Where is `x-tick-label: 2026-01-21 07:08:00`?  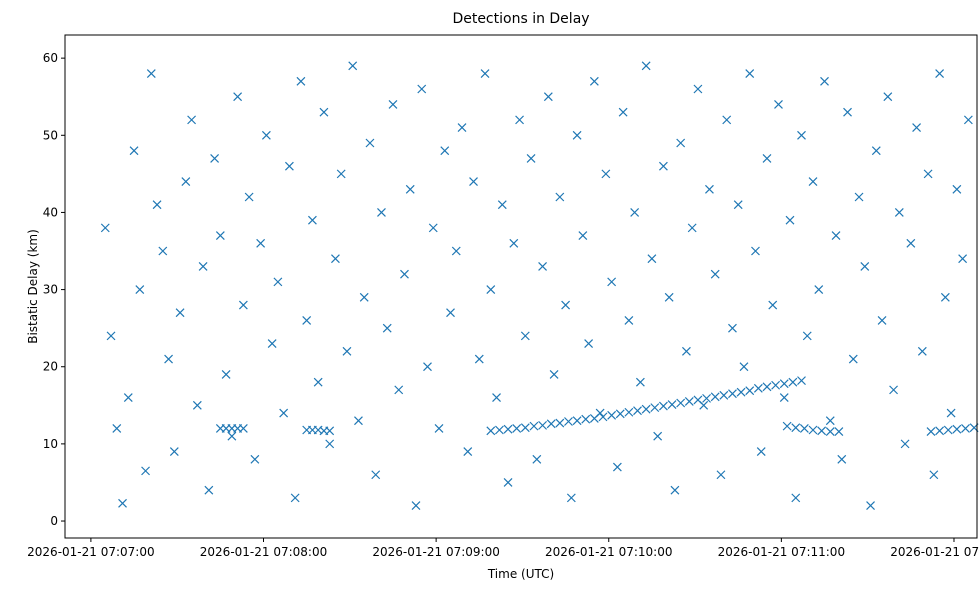
x-tick-label: 2026-01-21 07:08:00 is located at coordinates (263, 552).